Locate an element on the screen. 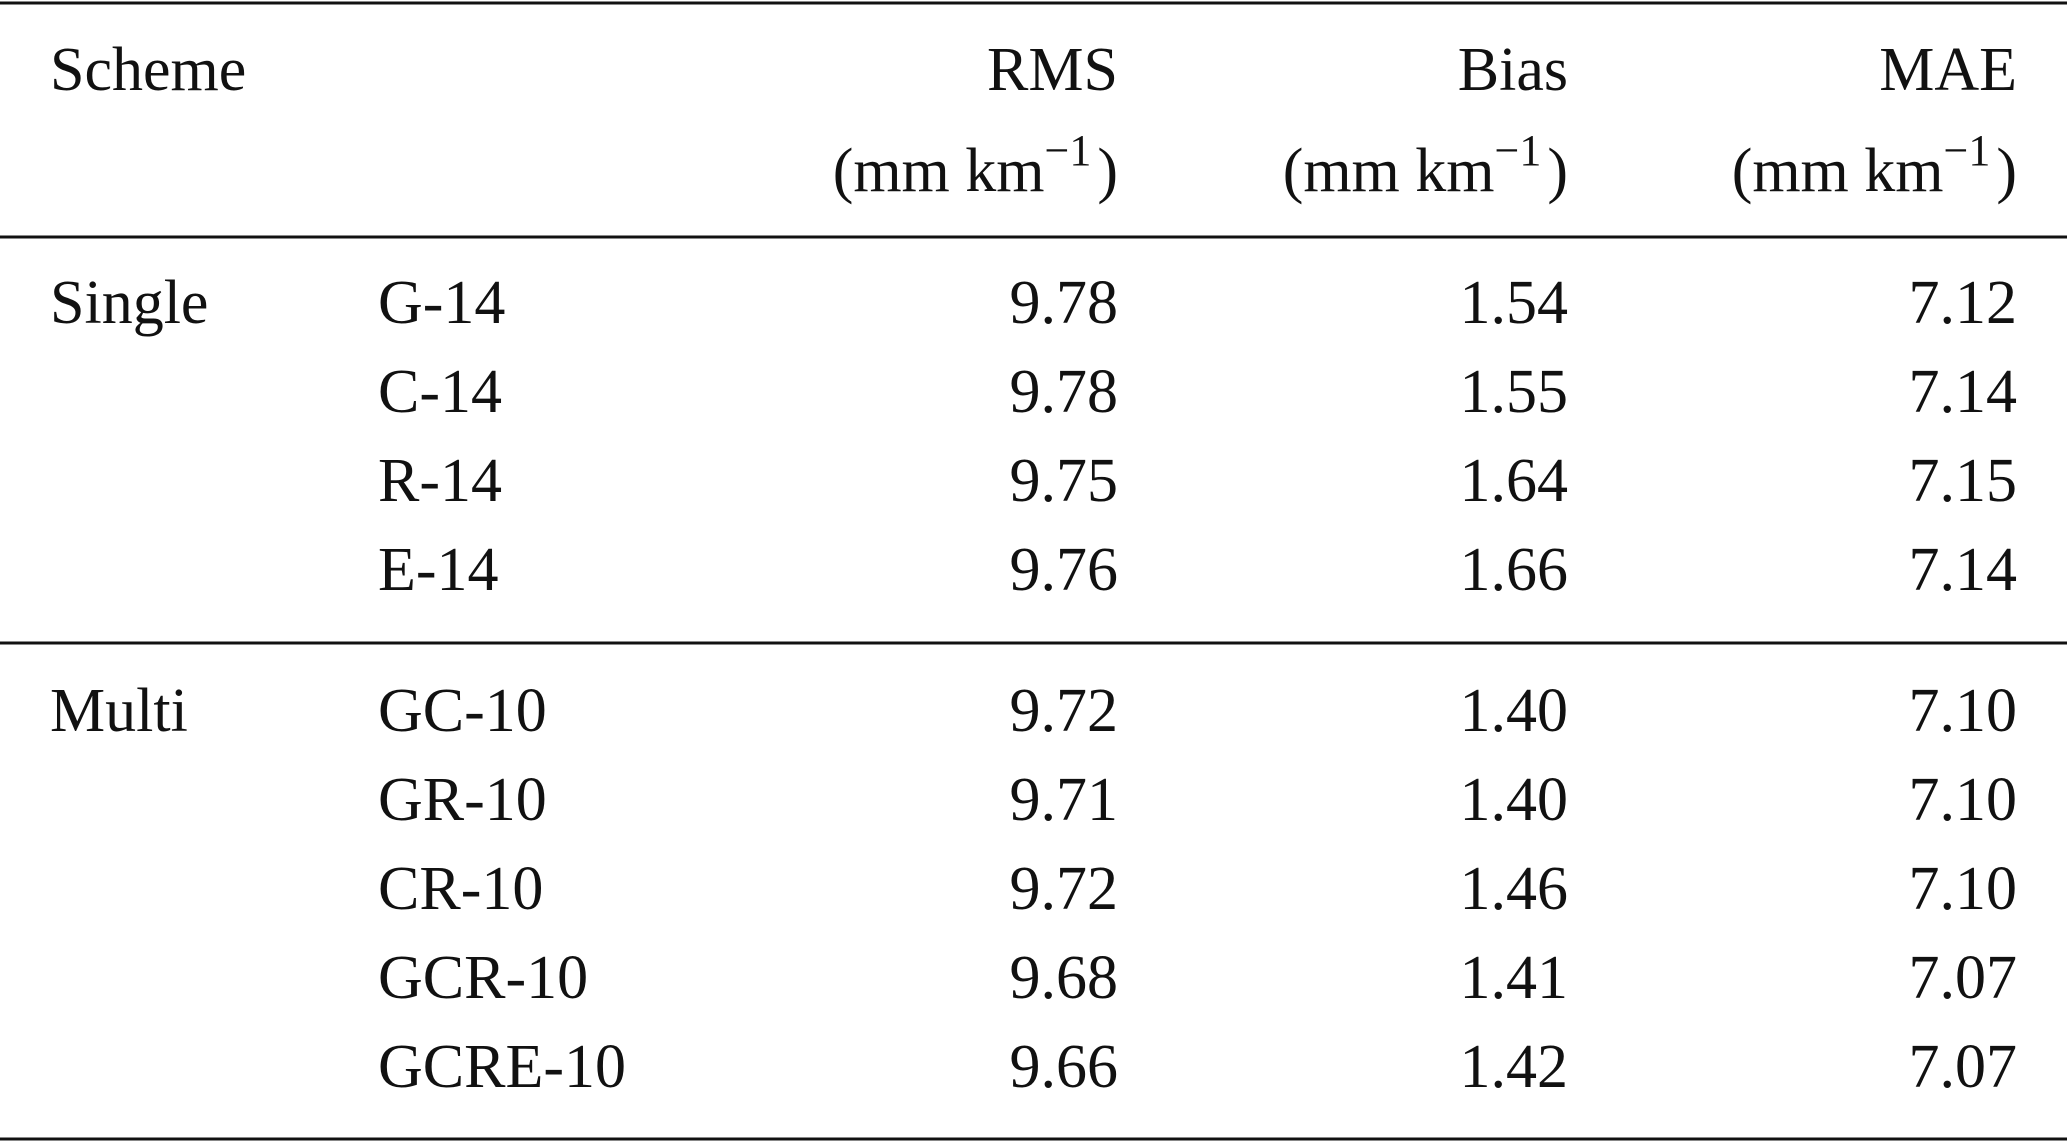  value-cell: 7.15 is located at coordinates (1963, 481).